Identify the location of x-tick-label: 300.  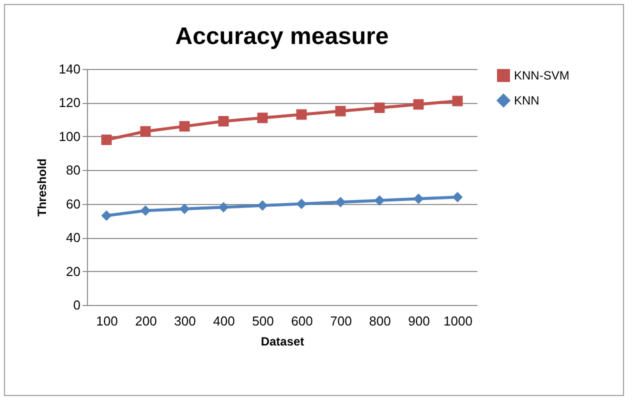
(185, 321).